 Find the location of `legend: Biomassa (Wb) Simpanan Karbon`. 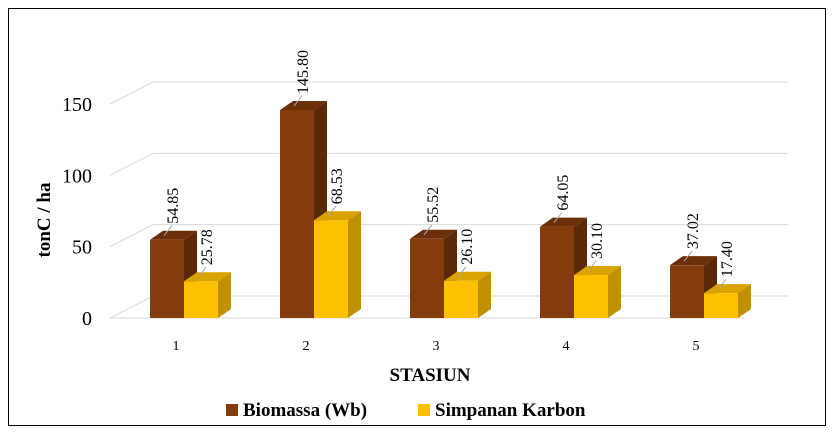

legend: Biomassa (Wb) Simpanan Karbon is located at coordinates (406, 410).